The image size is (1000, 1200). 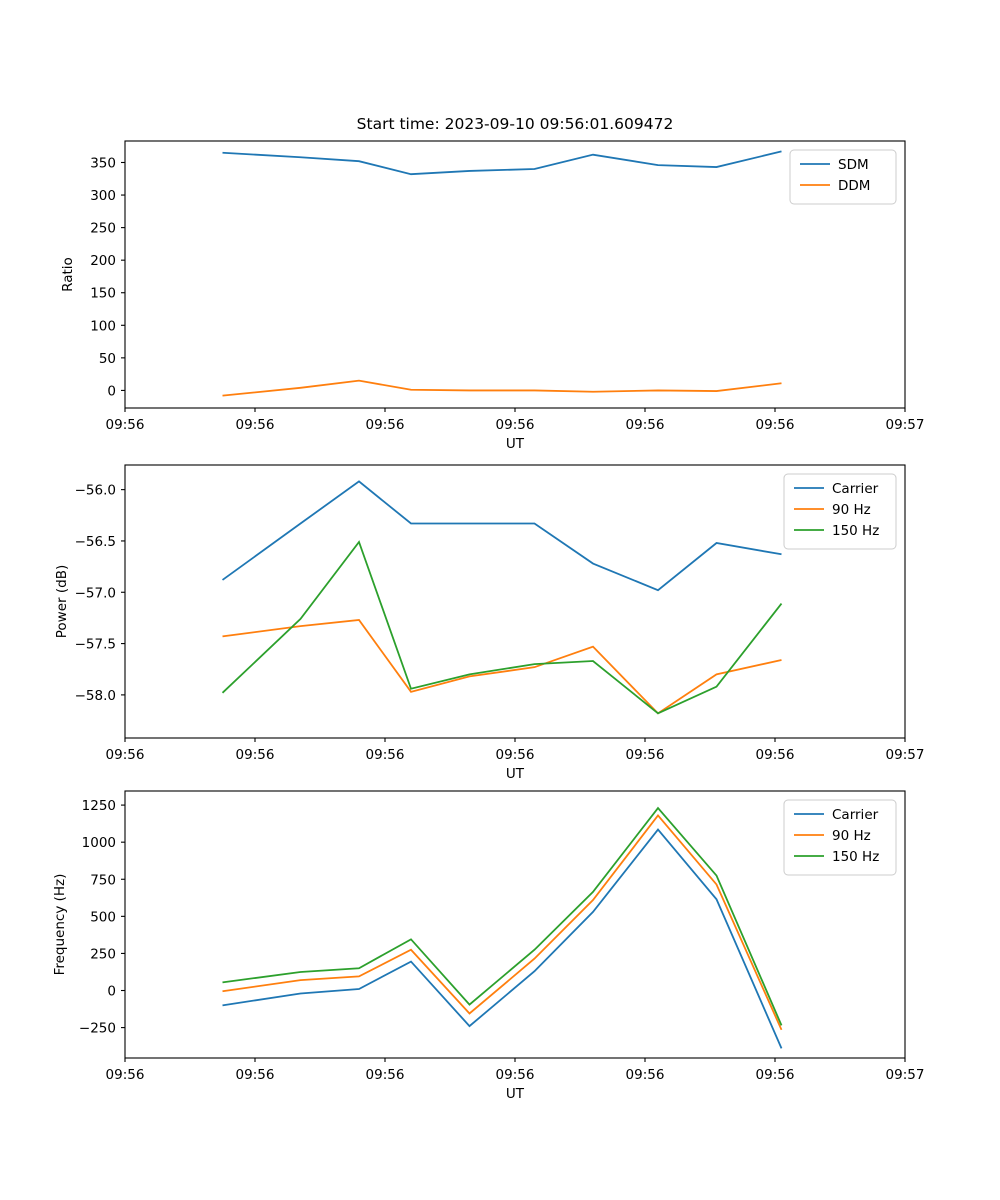 I want to click on y-tick-label: 50, so click(x=107, y=359).